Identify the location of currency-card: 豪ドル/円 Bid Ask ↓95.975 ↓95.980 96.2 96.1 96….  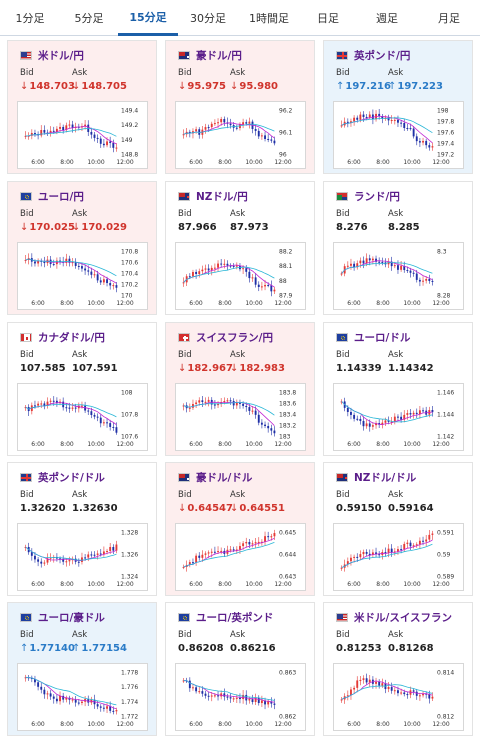
(240, 107).